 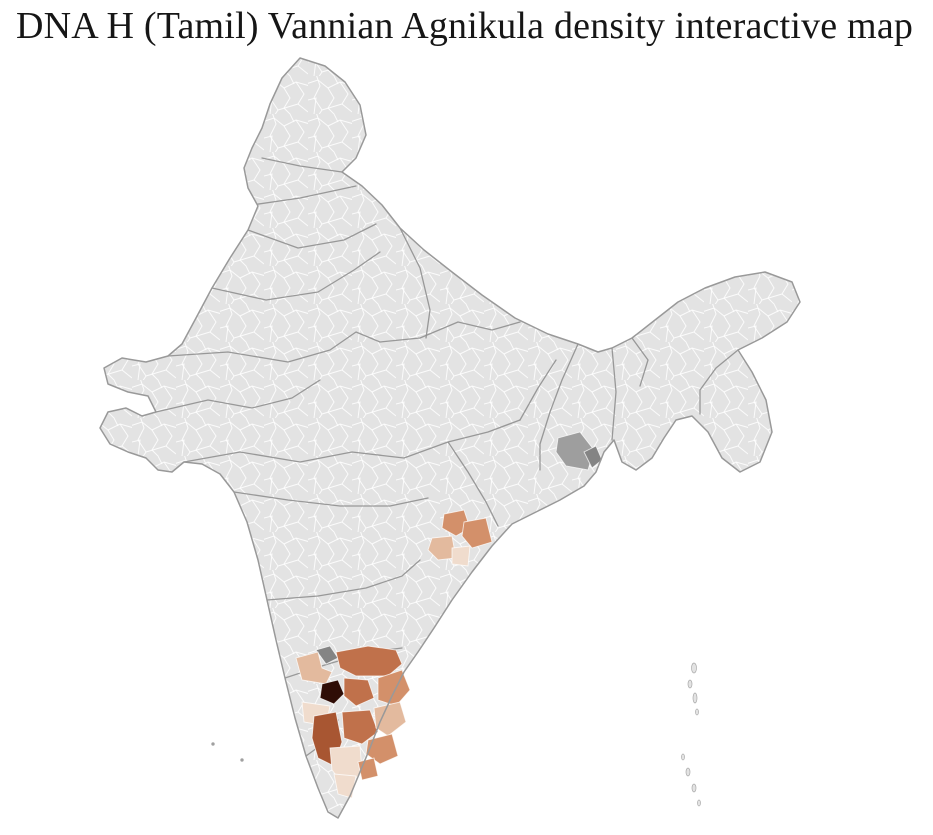 I want to click on odisha-border-density-cluster, so click(x=460, y=538).